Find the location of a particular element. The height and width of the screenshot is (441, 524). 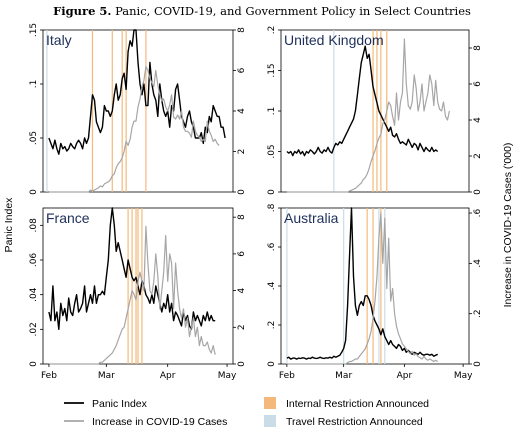

y-left-tick-label: .02 is located at coordinates (34, 329).